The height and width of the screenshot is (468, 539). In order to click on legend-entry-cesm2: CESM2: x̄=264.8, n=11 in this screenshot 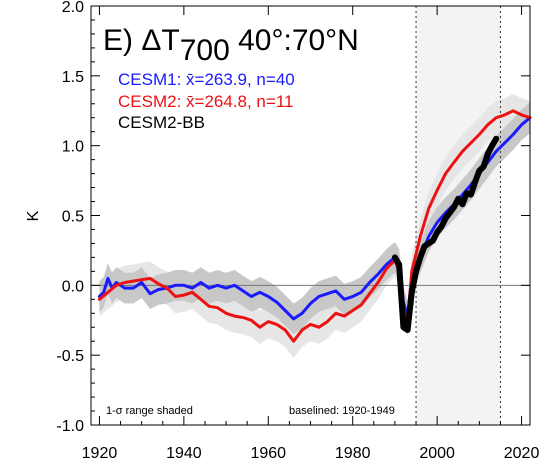, I will do `click(205, 101)`.